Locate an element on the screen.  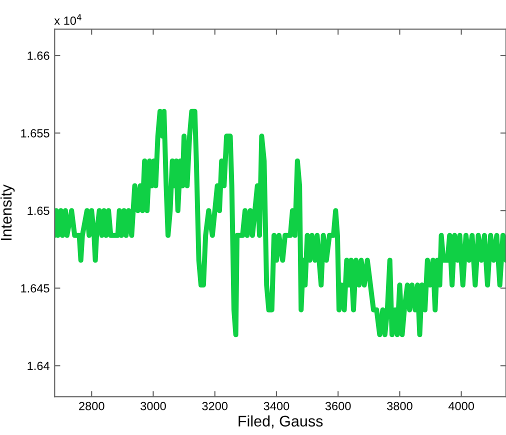
y-tick-label: 1.65 is located at coordinates (39, 210).